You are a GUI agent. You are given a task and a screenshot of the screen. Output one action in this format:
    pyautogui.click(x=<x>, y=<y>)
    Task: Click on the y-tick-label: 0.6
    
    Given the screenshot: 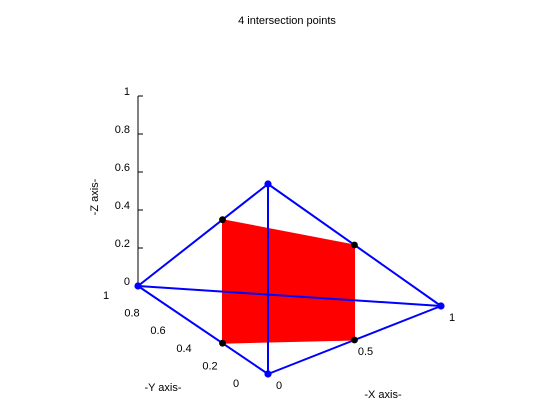 What is the action you would take?
    pyautogui.click(x=157, y=331)
    